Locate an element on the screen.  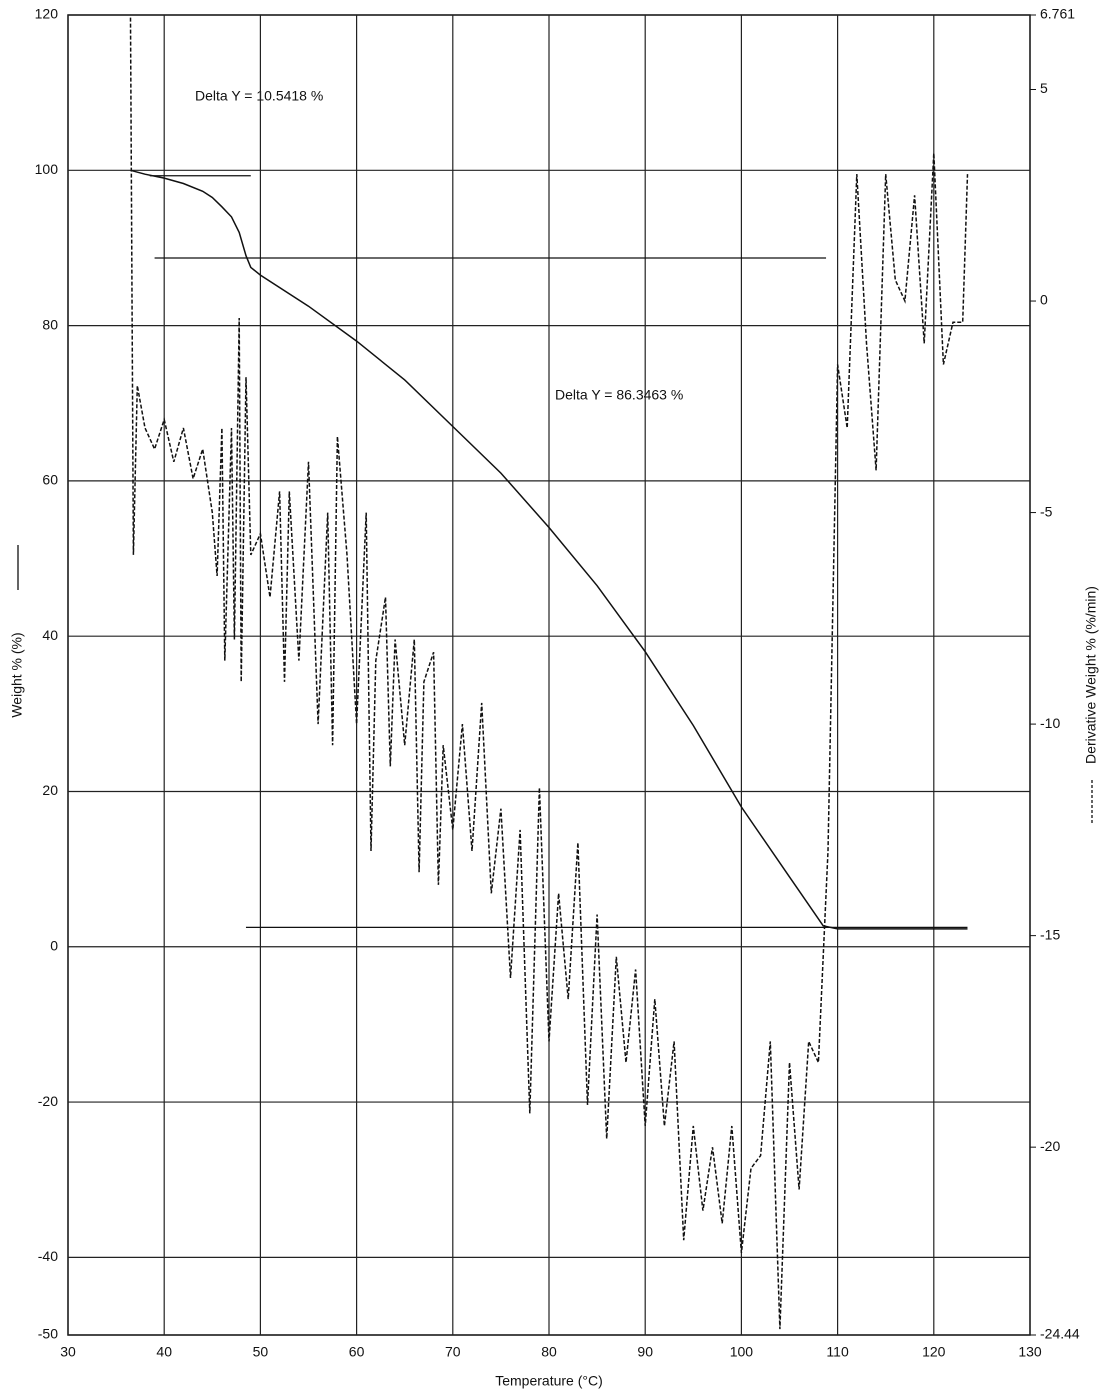
y2-axis-label: Derivative Weight % (%/min) is located at coordinates (1091, 675).